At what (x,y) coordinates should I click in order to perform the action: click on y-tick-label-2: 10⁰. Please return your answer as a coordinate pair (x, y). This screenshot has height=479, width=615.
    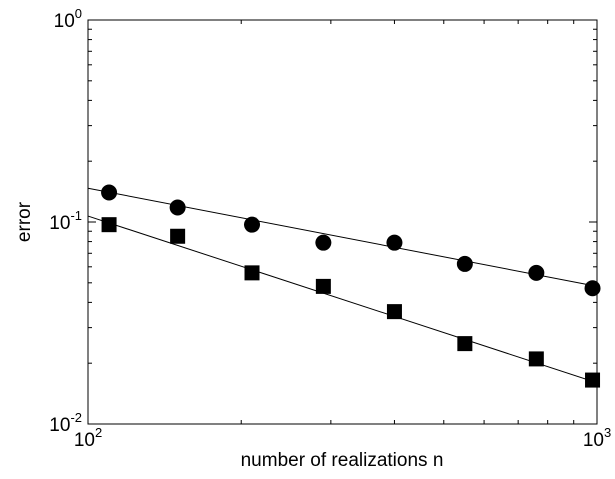
    Looking at the image, I should click on (68, 19).